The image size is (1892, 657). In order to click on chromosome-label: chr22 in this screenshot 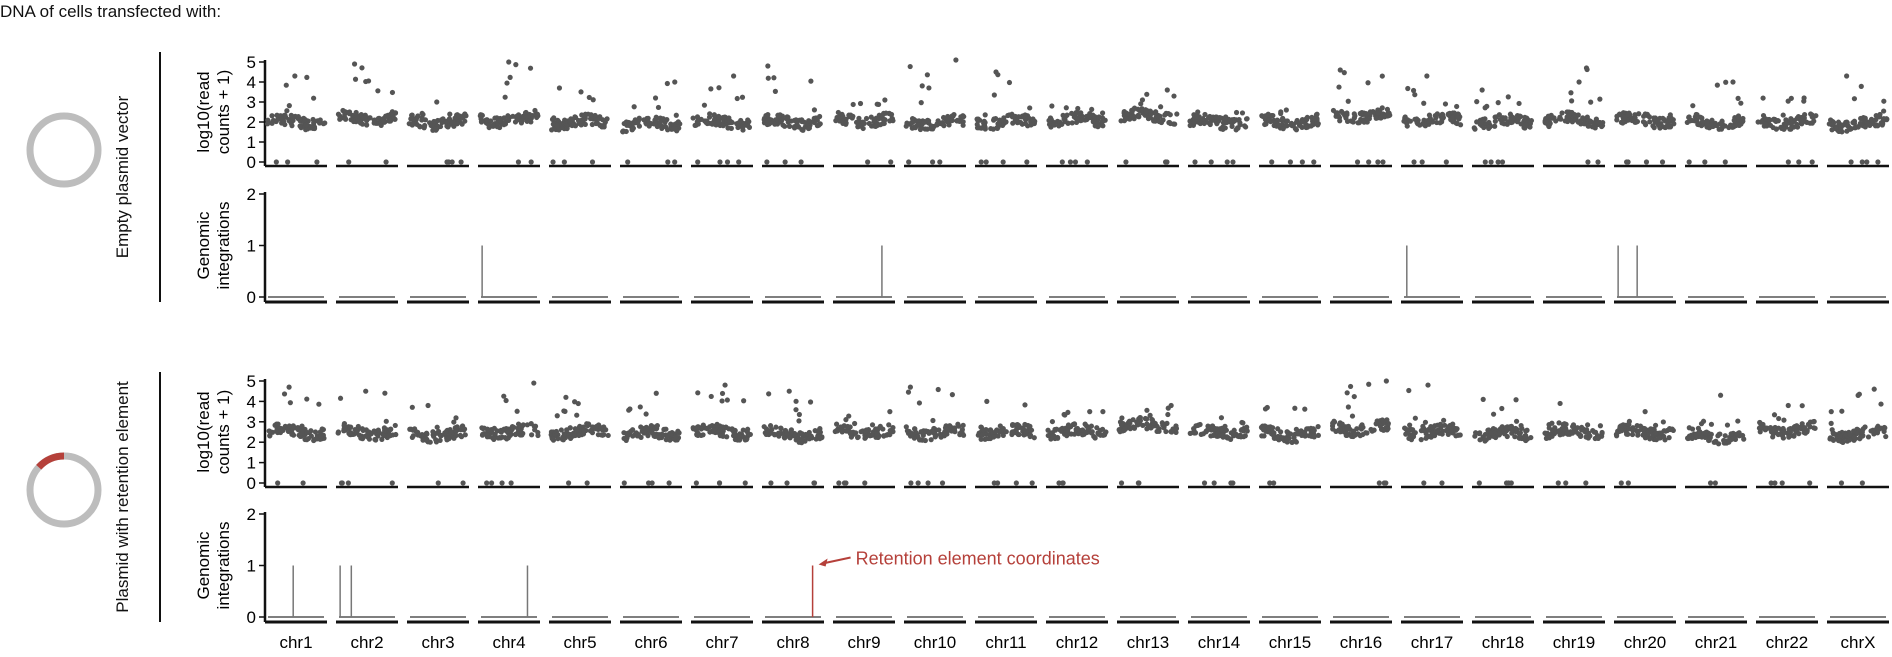, I will do `click(1787, 642)`.